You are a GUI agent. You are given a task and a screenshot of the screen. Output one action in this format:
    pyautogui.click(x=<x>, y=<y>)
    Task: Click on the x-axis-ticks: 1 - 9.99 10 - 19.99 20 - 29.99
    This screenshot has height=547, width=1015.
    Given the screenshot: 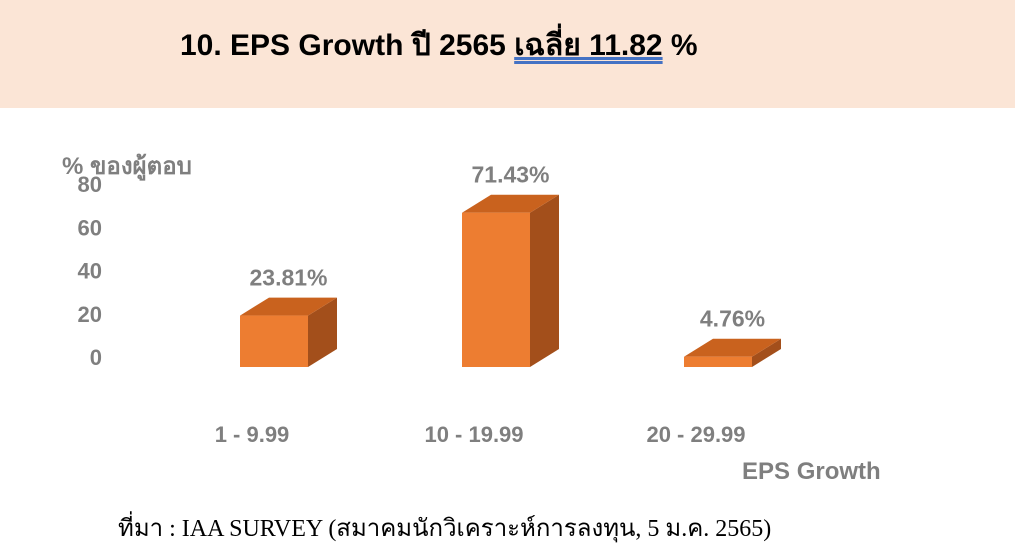 What is the action you would take?
    pyautogui.click(x=480, y=434)
    